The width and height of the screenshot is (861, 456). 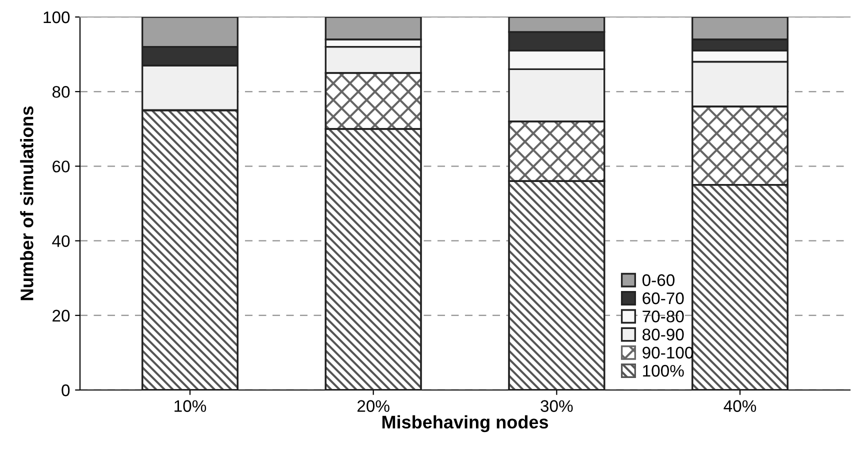 I want to click on y-axis-title: Number of simulations, so click(x=27, y=203).